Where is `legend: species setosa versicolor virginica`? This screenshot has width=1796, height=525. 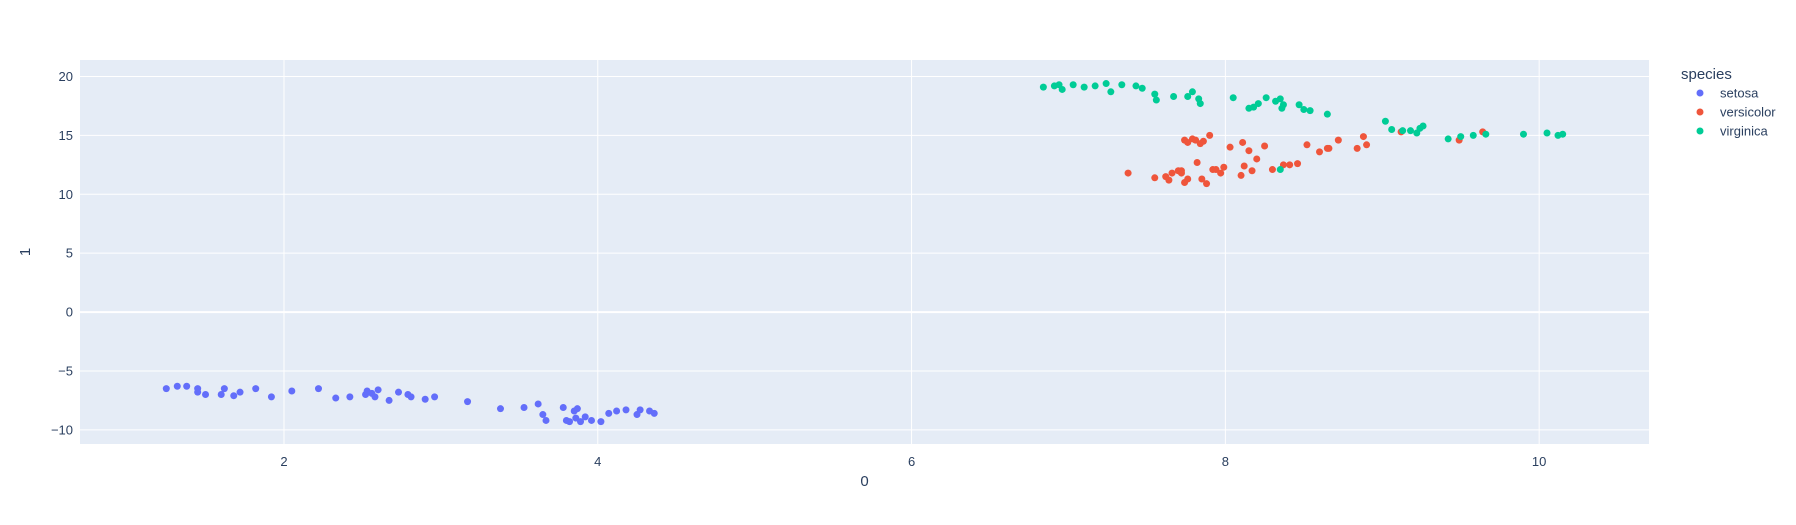
legend: species setosa versicolor virginica is located at coordinates (1728, 102).